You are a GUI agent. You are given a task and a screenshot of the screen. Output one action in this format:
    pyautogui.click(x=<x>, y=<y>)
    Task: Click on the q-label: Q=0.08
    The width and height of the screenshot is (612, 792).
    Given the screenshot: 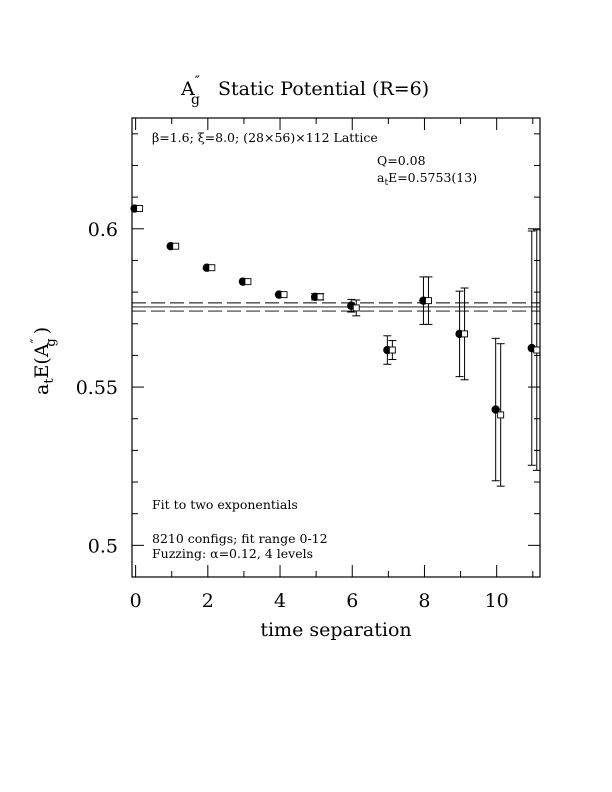 What is the action you would take?
    pyautogui.click(x=401, y=160)
    